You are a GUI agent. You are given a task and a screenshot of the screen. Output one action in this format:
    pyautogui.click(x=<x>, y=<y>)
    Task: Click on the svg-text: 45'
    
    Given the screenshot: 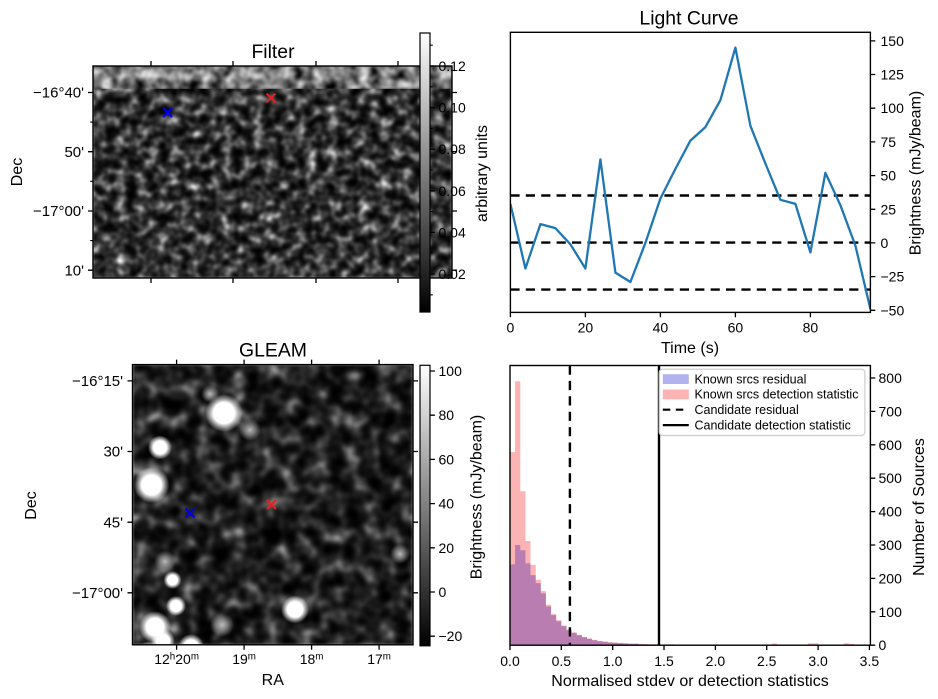 What is the action you would take?
    pyautogui.click(x=113, y=522)
    